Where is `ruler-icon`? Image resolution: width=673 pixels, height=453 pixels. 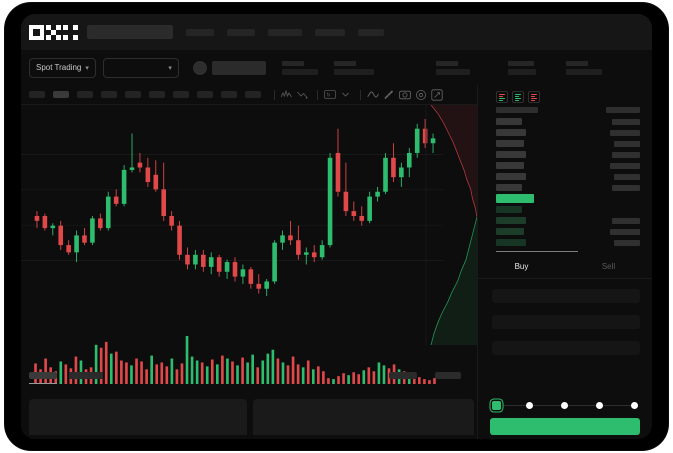
ruler-icon is located at coordinates (388, 94).